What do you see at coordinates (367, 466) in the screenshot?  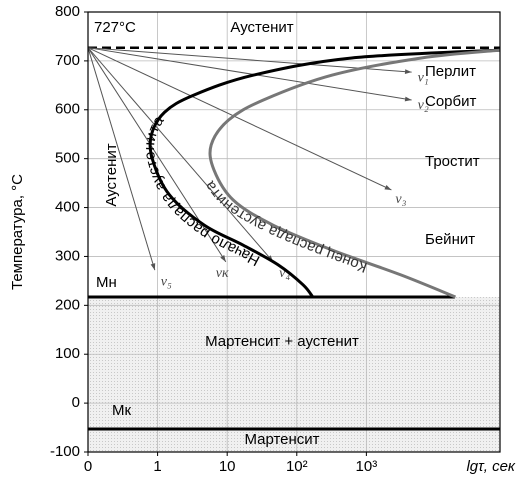 I see `x-tick-label: 10³` at bounding box center [367, 466].